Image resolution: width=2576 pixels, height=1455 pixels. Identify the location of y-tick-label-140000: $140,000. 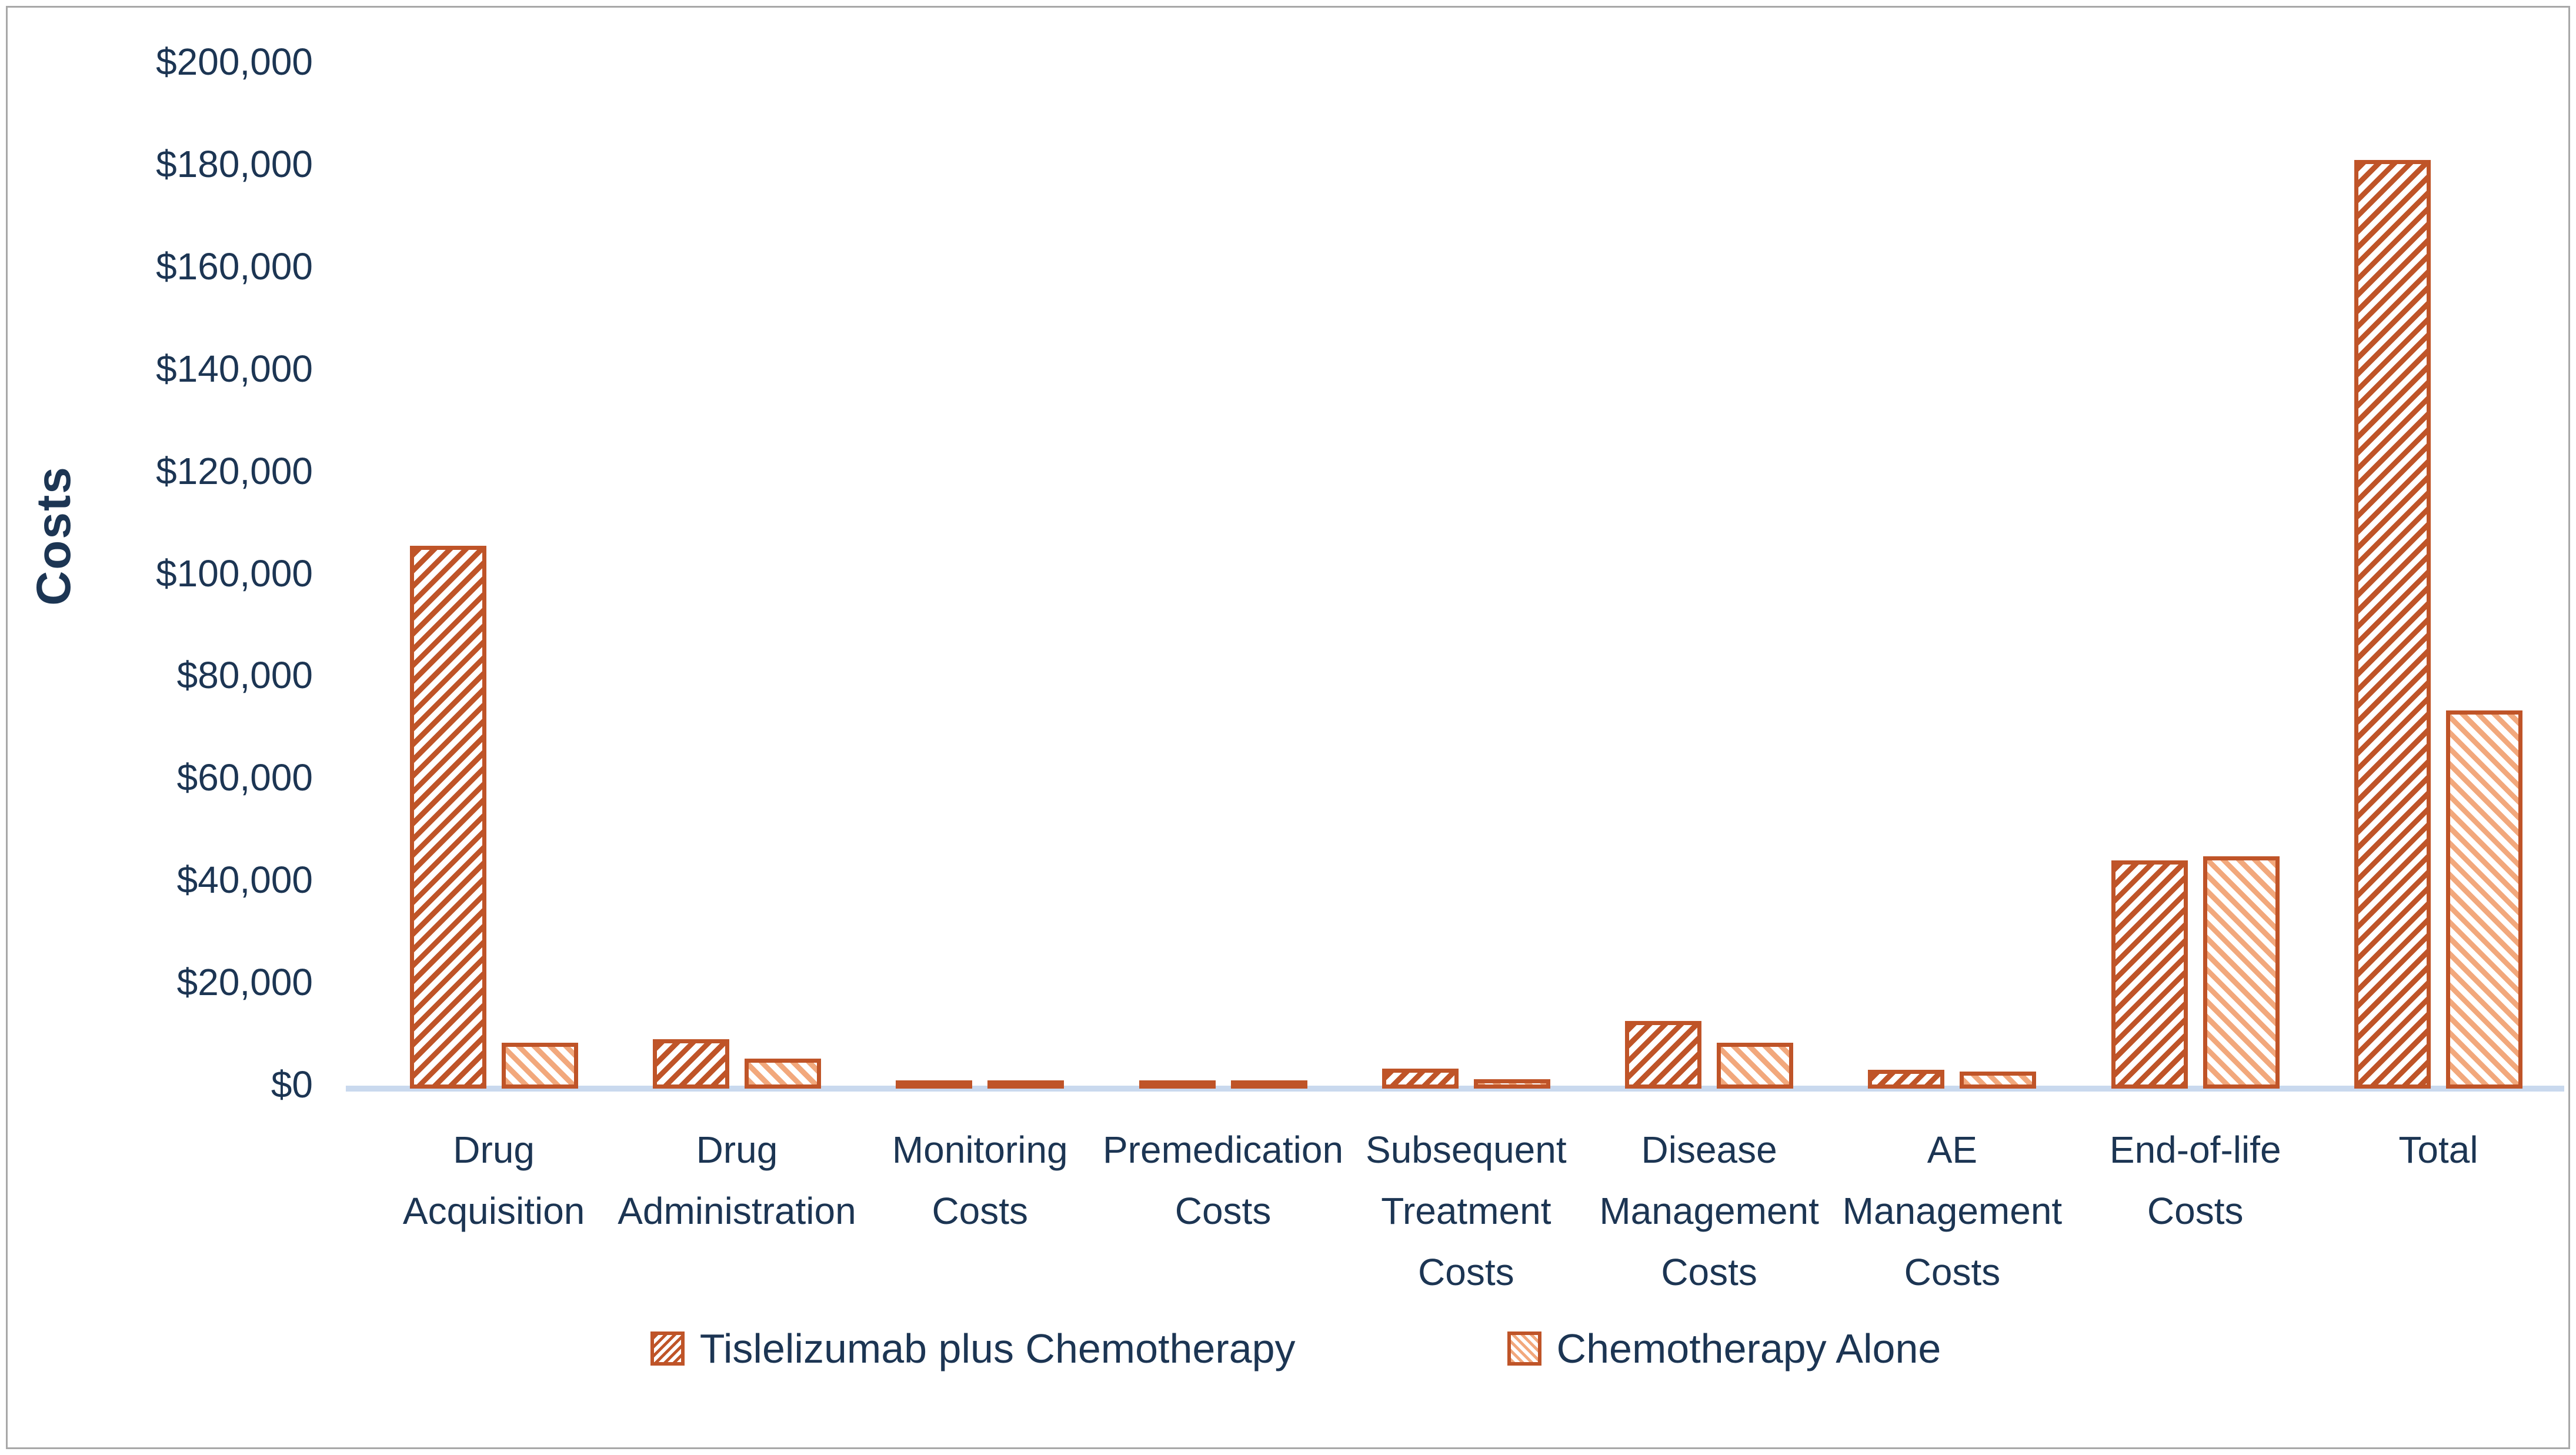
(234, 369).